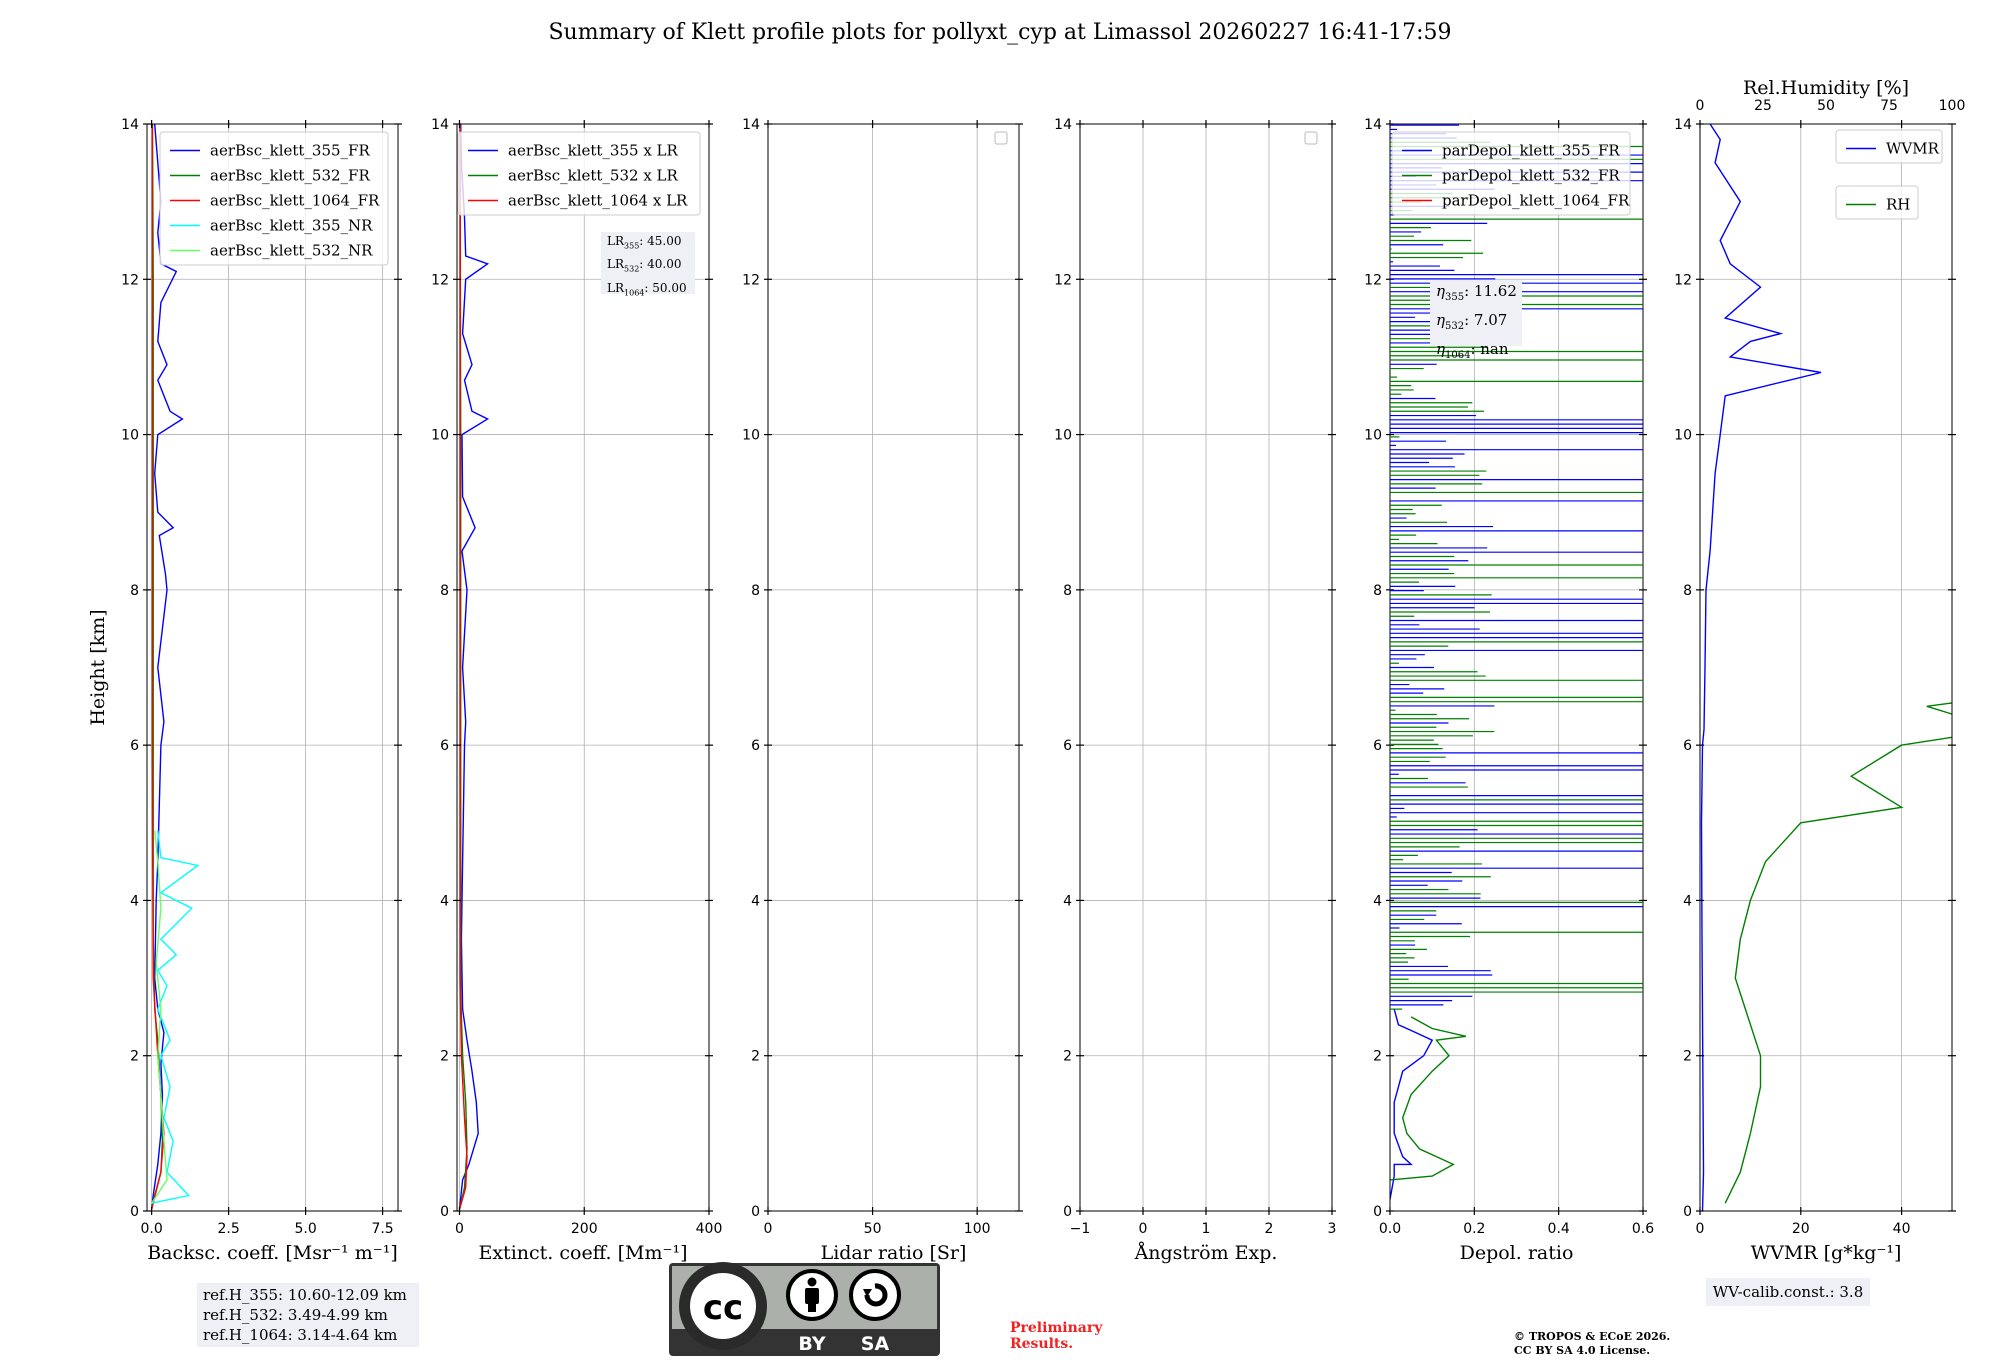 This screenshot has height=1360, width=2000. What do you see at coordinates (272, 667) in the screenshot?
I see `axes-frame-bsc` at bounding box center [272, 667].